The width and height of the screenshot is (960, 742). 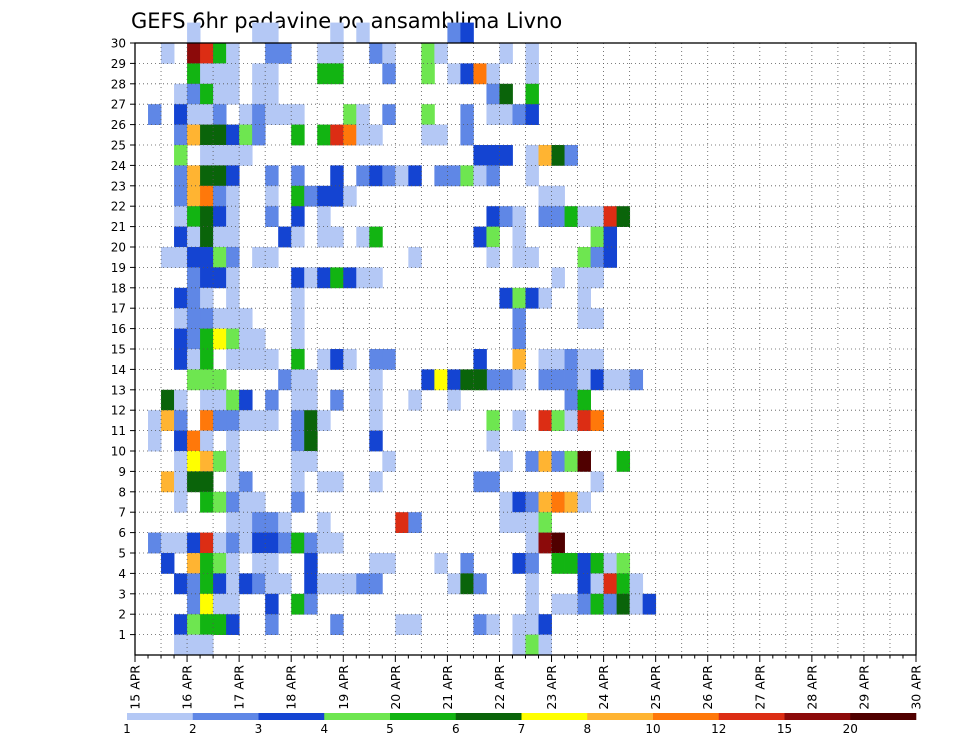 I want to click on x-tick-label: 17 APR, so click(x=239, y=687).